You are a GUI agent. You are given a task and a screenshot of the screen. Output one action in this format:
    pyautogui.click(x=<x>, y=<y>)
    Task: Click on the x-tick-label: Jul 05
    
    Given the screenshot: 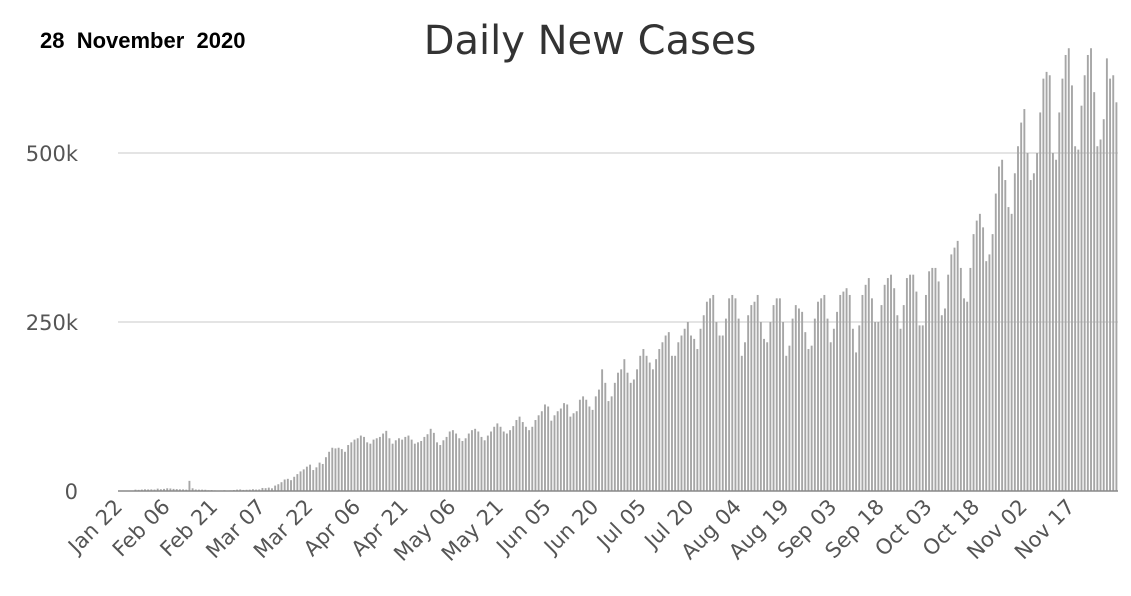 What is the action you would take?
    pyautogui.click(x=621, y=525)
    